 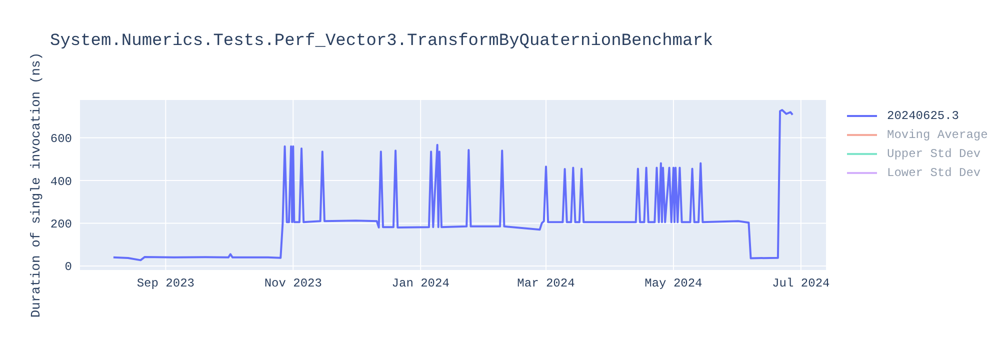 What do you see at coordinates (165, 283) in the screenshot?
I see `x-tick-label: Sep 2023` at bounding box center [165, 283].